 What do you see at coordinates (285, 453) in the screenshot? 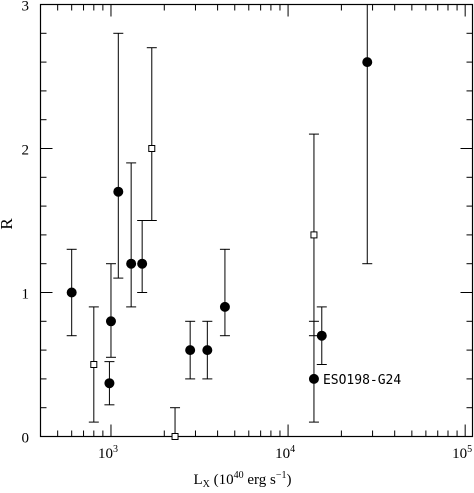
I see `x-tick-label: 10⁴` at bounding box center [285, 453].